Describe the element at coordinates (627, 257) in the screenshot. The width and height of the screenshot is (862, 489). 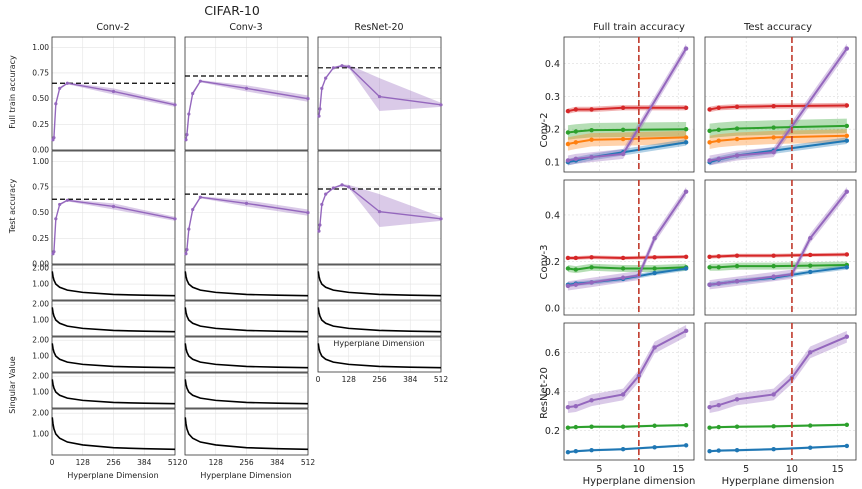
I see `series-line-red` at that location.